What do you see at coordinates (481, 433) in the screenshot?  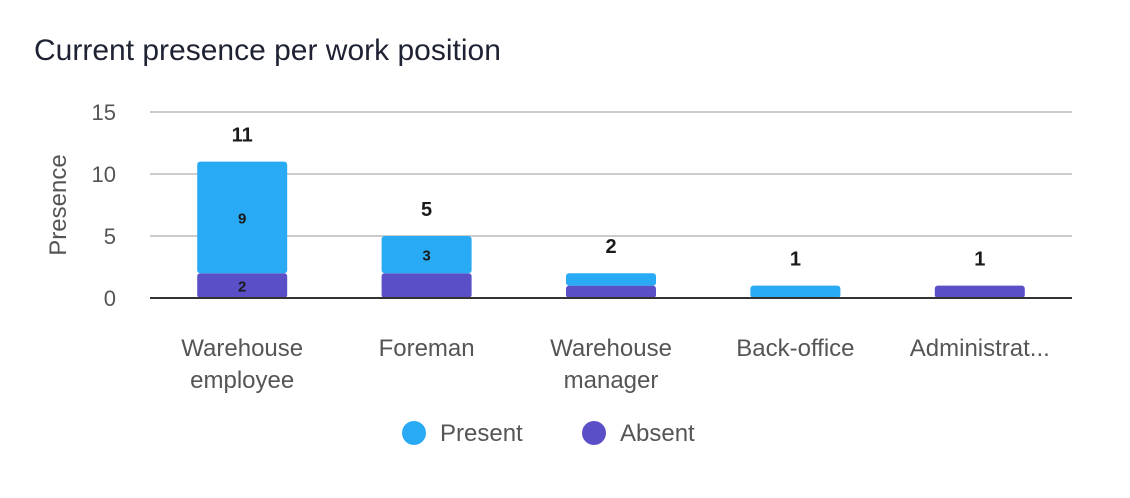 I see `legend-label-present: Present` at bounding box center [481, 433].